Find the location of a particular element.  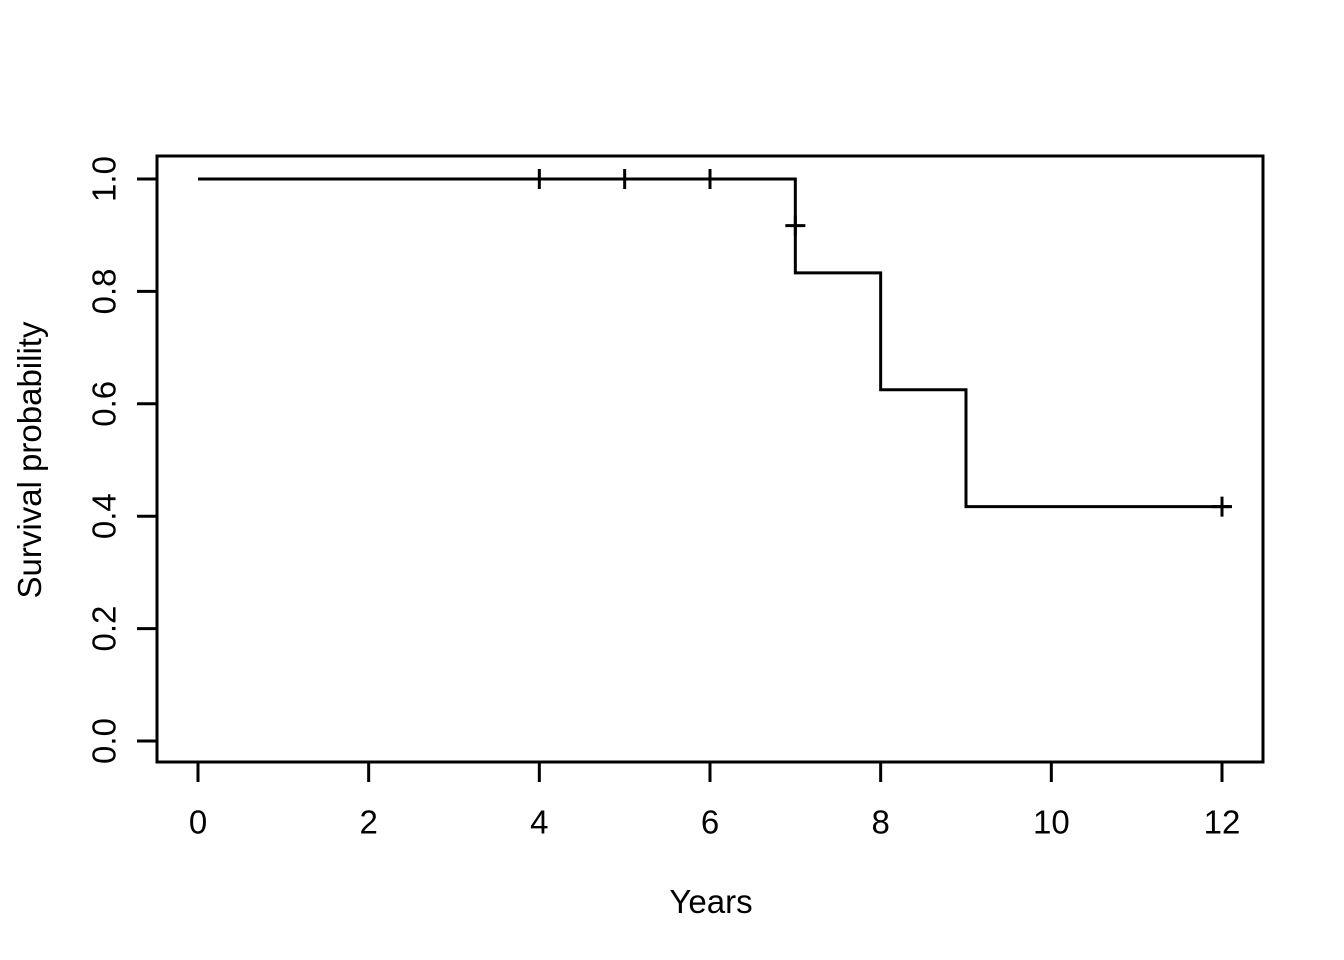

y-axis-title: Survival probability is located at coordinates (29, 460).